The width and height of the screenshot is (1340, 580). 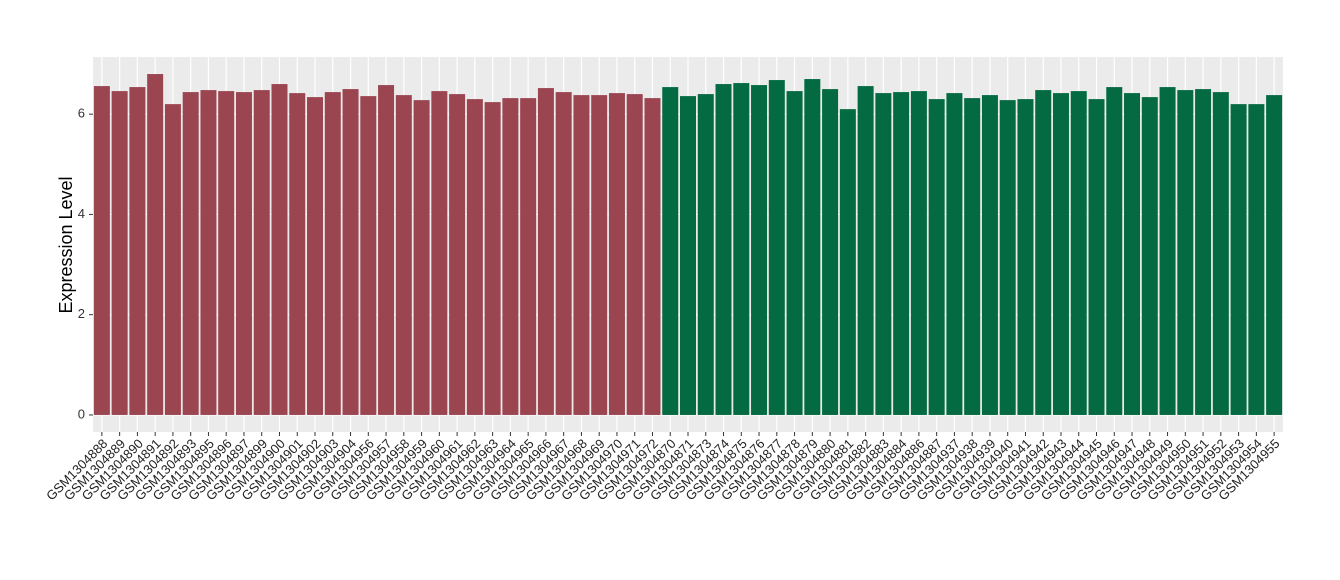 I want to click on y-tick-label: 6, so click(x=81, y=113).